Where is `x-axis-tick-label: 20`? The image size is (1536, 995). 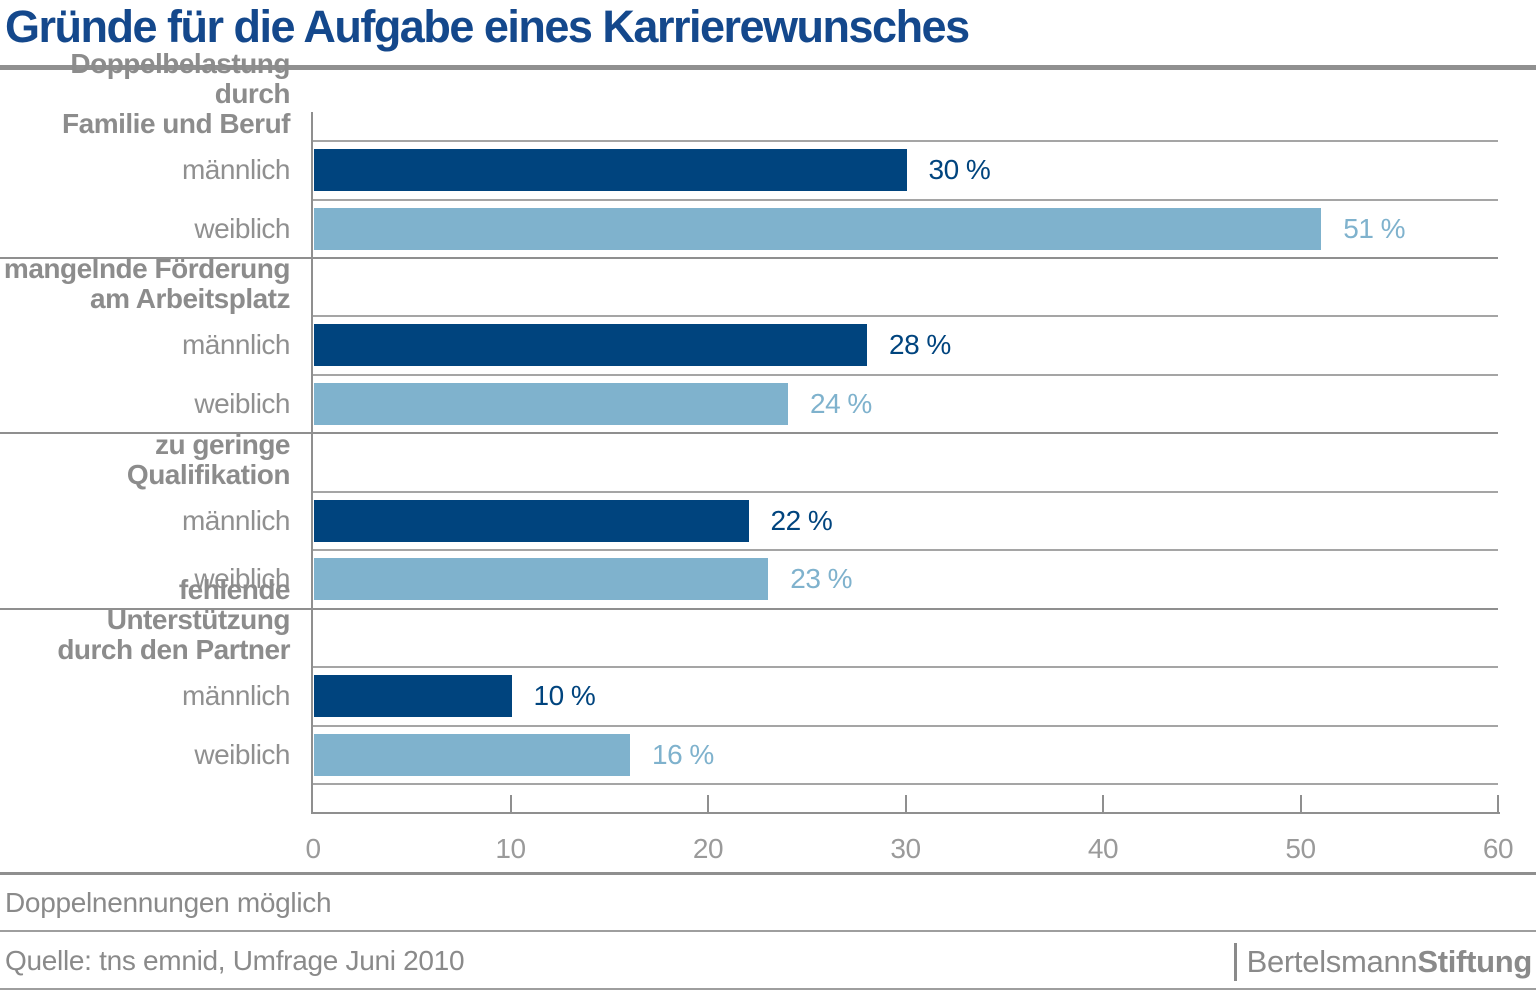 x-axis-tick-label: 20 is located at coordinates (708, 848).